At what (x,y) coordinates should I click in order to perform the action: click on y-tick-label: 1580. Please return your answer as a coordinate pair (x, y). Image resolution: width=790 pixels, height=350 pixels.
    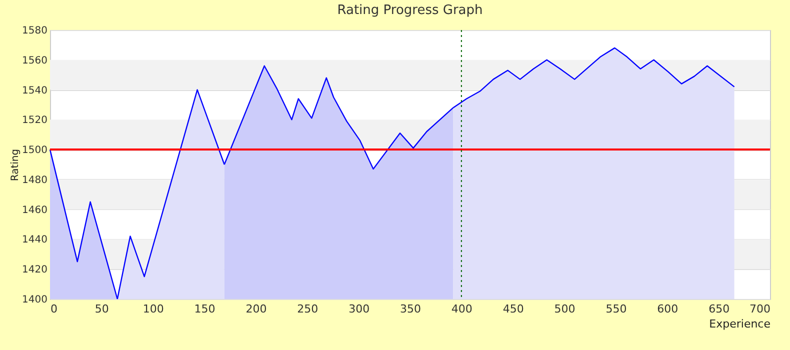
    Looking at the image, I should click on (35, 31).